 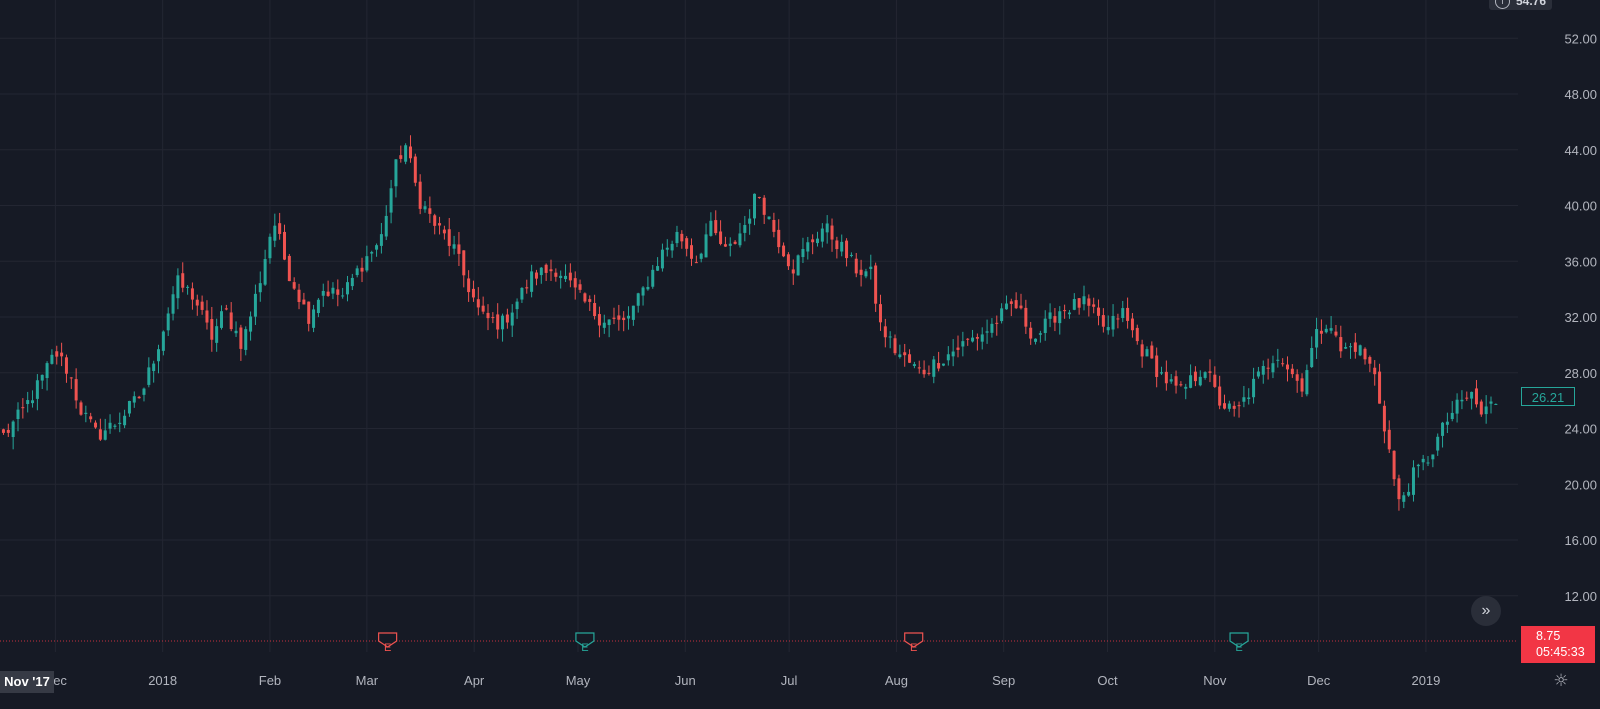 I want to click on alert-price-tag: 8.75 05:45:33, so click(x=1558, y=644).